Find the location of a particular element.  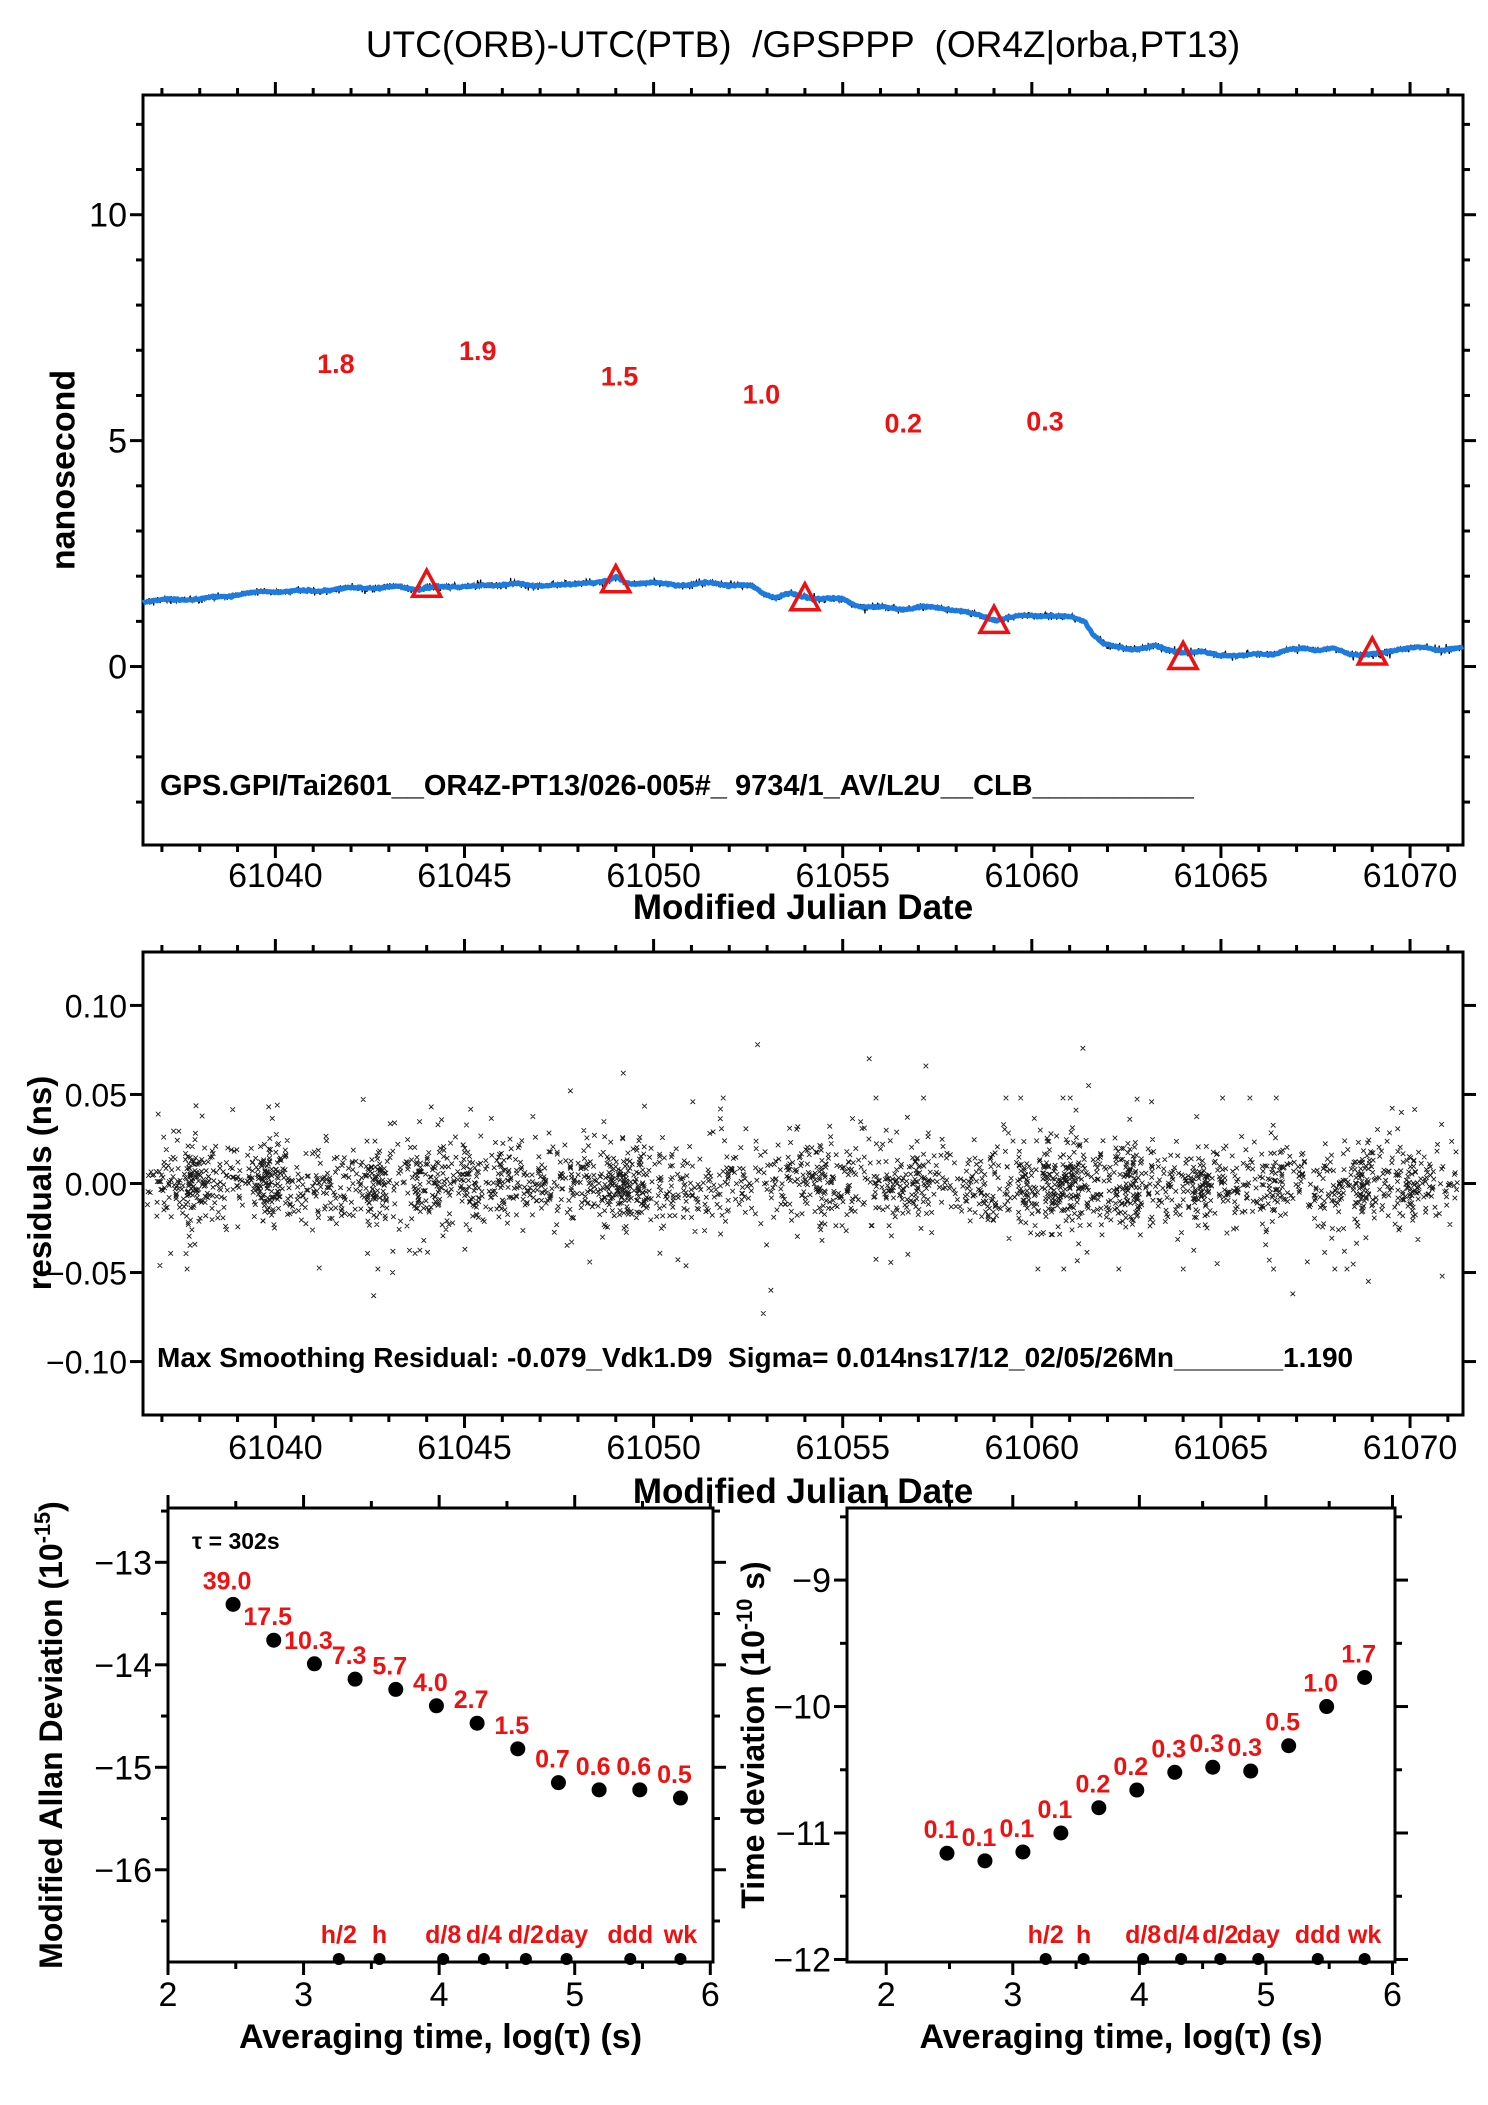

residuals-panel-xtick-label: 61040 is located at coordinates (275, 1448).